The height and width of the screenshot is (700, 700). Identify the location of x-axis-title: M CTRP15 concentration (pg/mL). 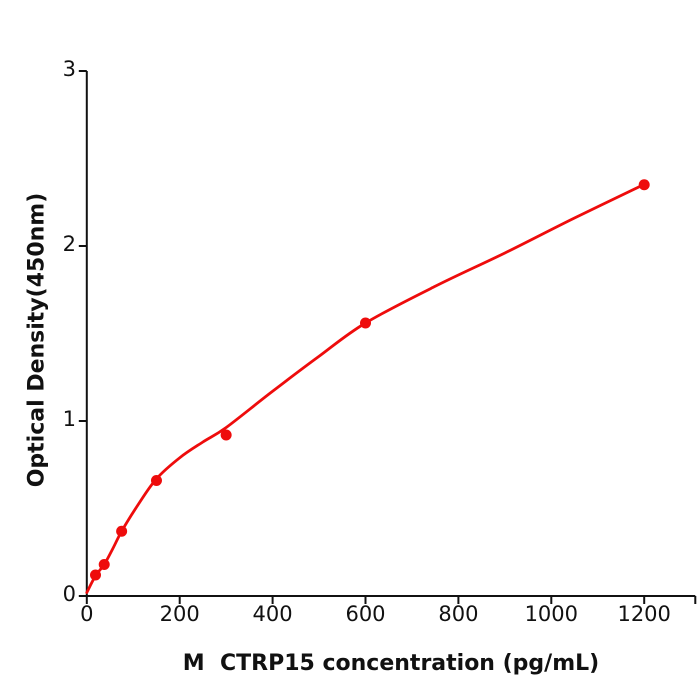
(391, 663).